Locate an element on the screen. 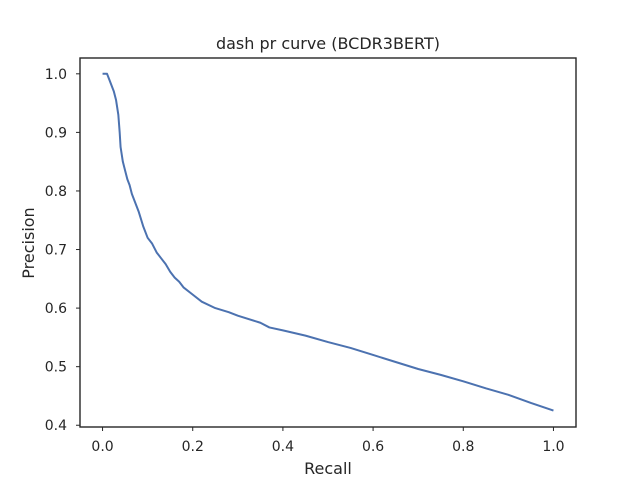  chart-title: dash pr curve (BCDR3BERT) is located at coordinates (328, 43).